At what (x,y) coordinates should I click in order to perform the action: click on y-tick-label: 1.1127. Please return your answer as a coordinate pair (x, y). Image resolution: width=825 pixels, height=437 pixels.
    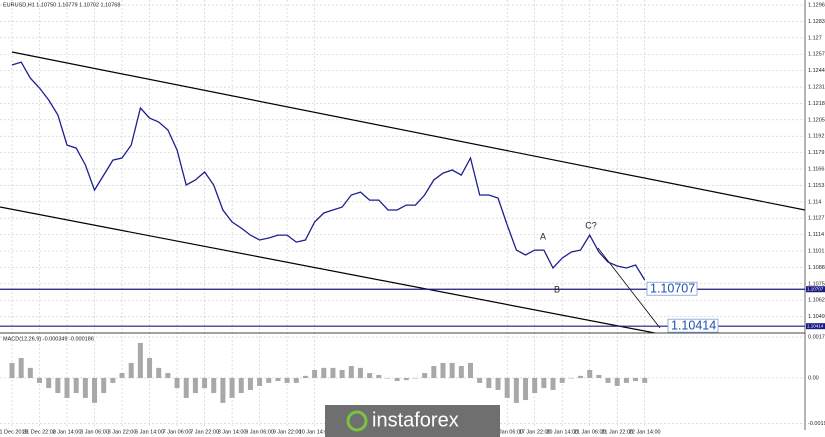
    Looking at the image, I should click on (816, 219).